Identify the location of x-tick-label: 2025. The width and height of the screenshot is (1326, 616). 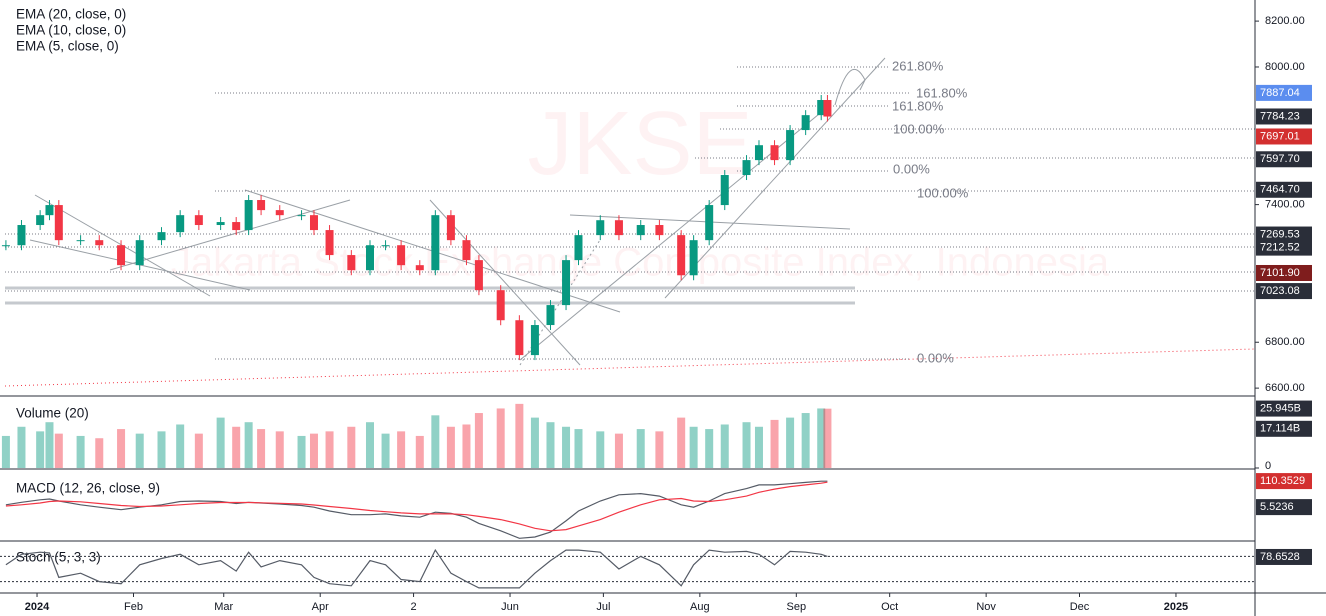
(1176, 607).